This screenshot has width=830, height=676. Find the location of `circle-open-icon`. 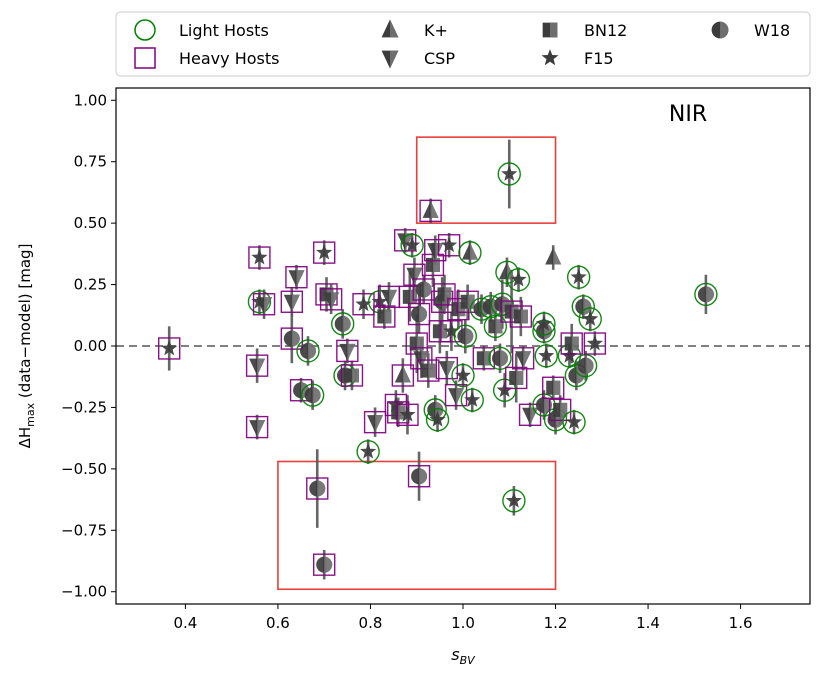

circle-open-icon is located at coordinates (145, 30).